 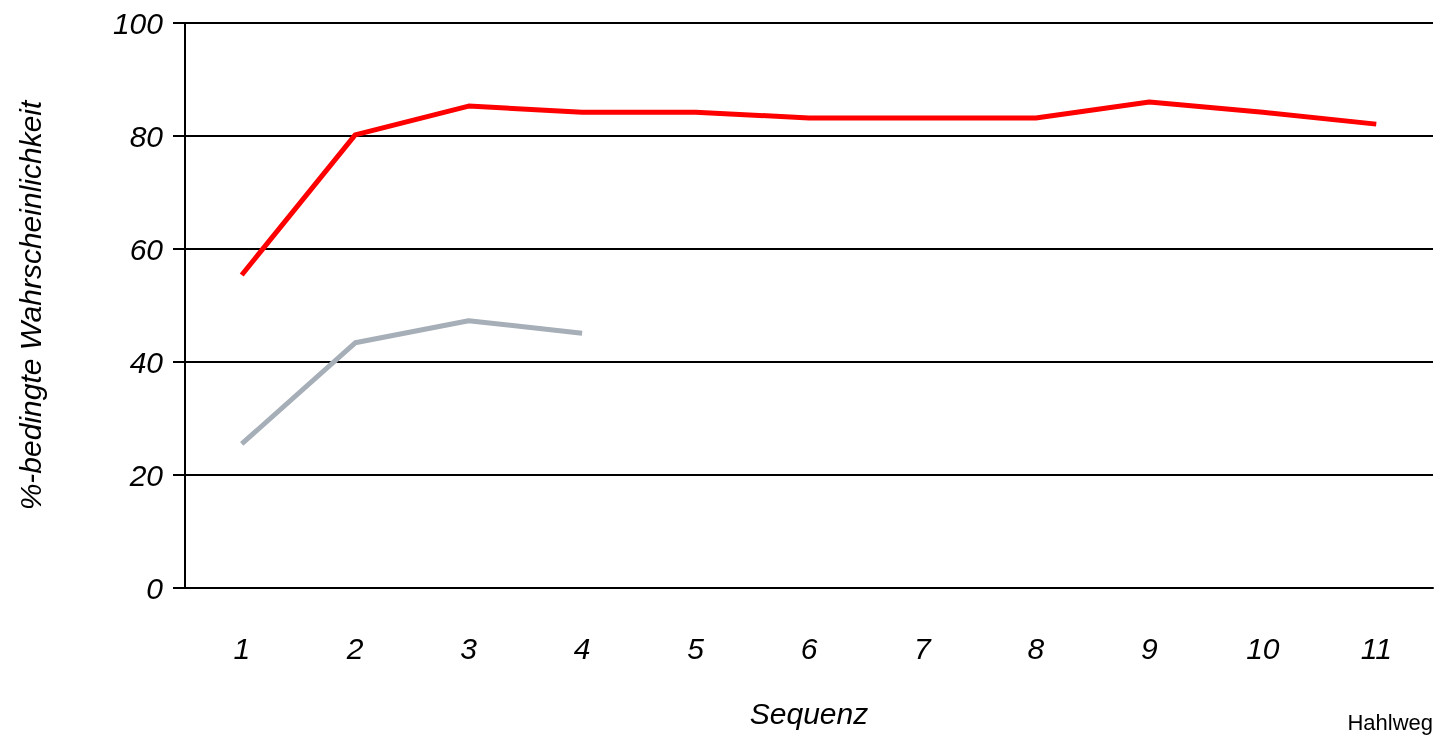 I want to click on x-tick-label: 8, so click(x=1036, y=648).